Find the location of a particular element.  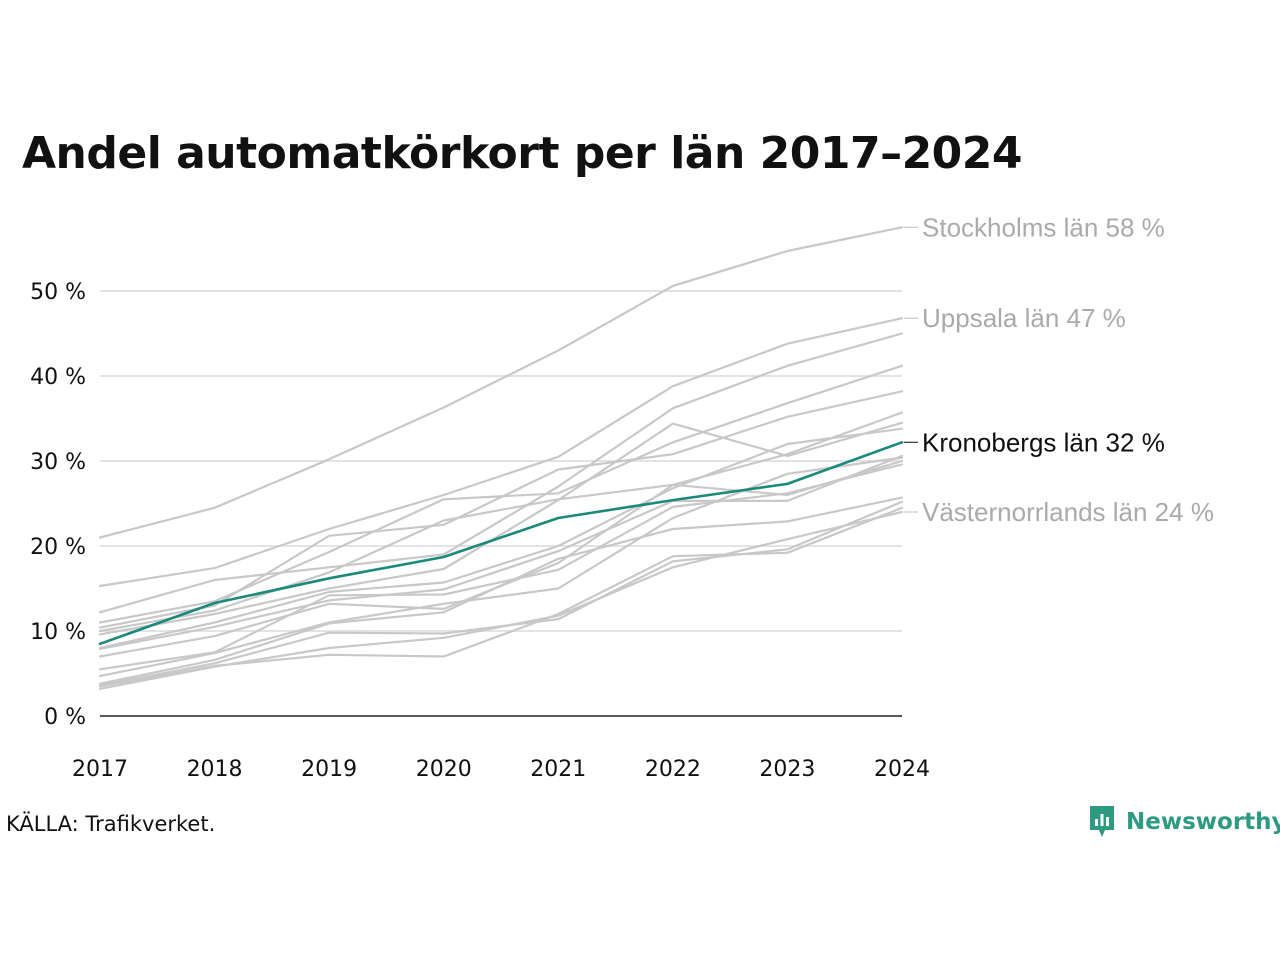

newsworthy-logo-icon is located at coordinates (1102, 821).